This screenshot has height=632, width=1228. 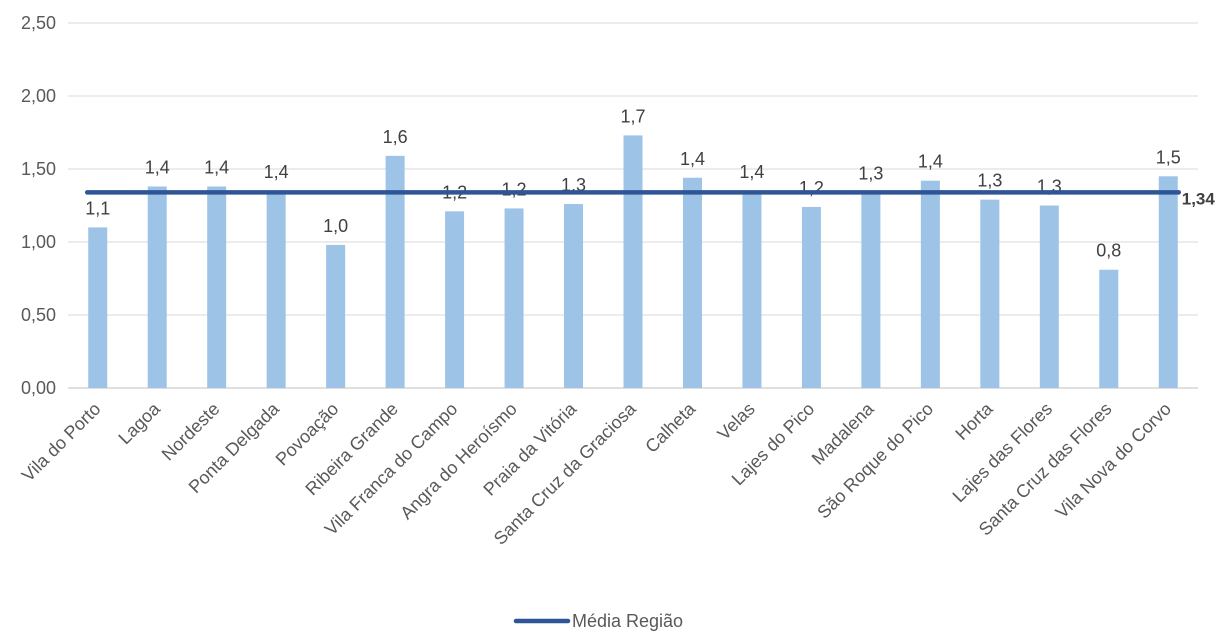 I want to click on x-category-label: Horta, so click(x=974, y=421).